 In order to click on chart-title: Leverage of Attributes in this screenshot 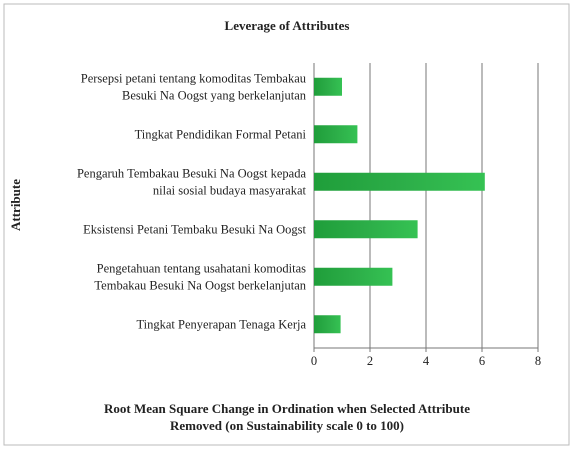, I will do `click(287, 25)`.